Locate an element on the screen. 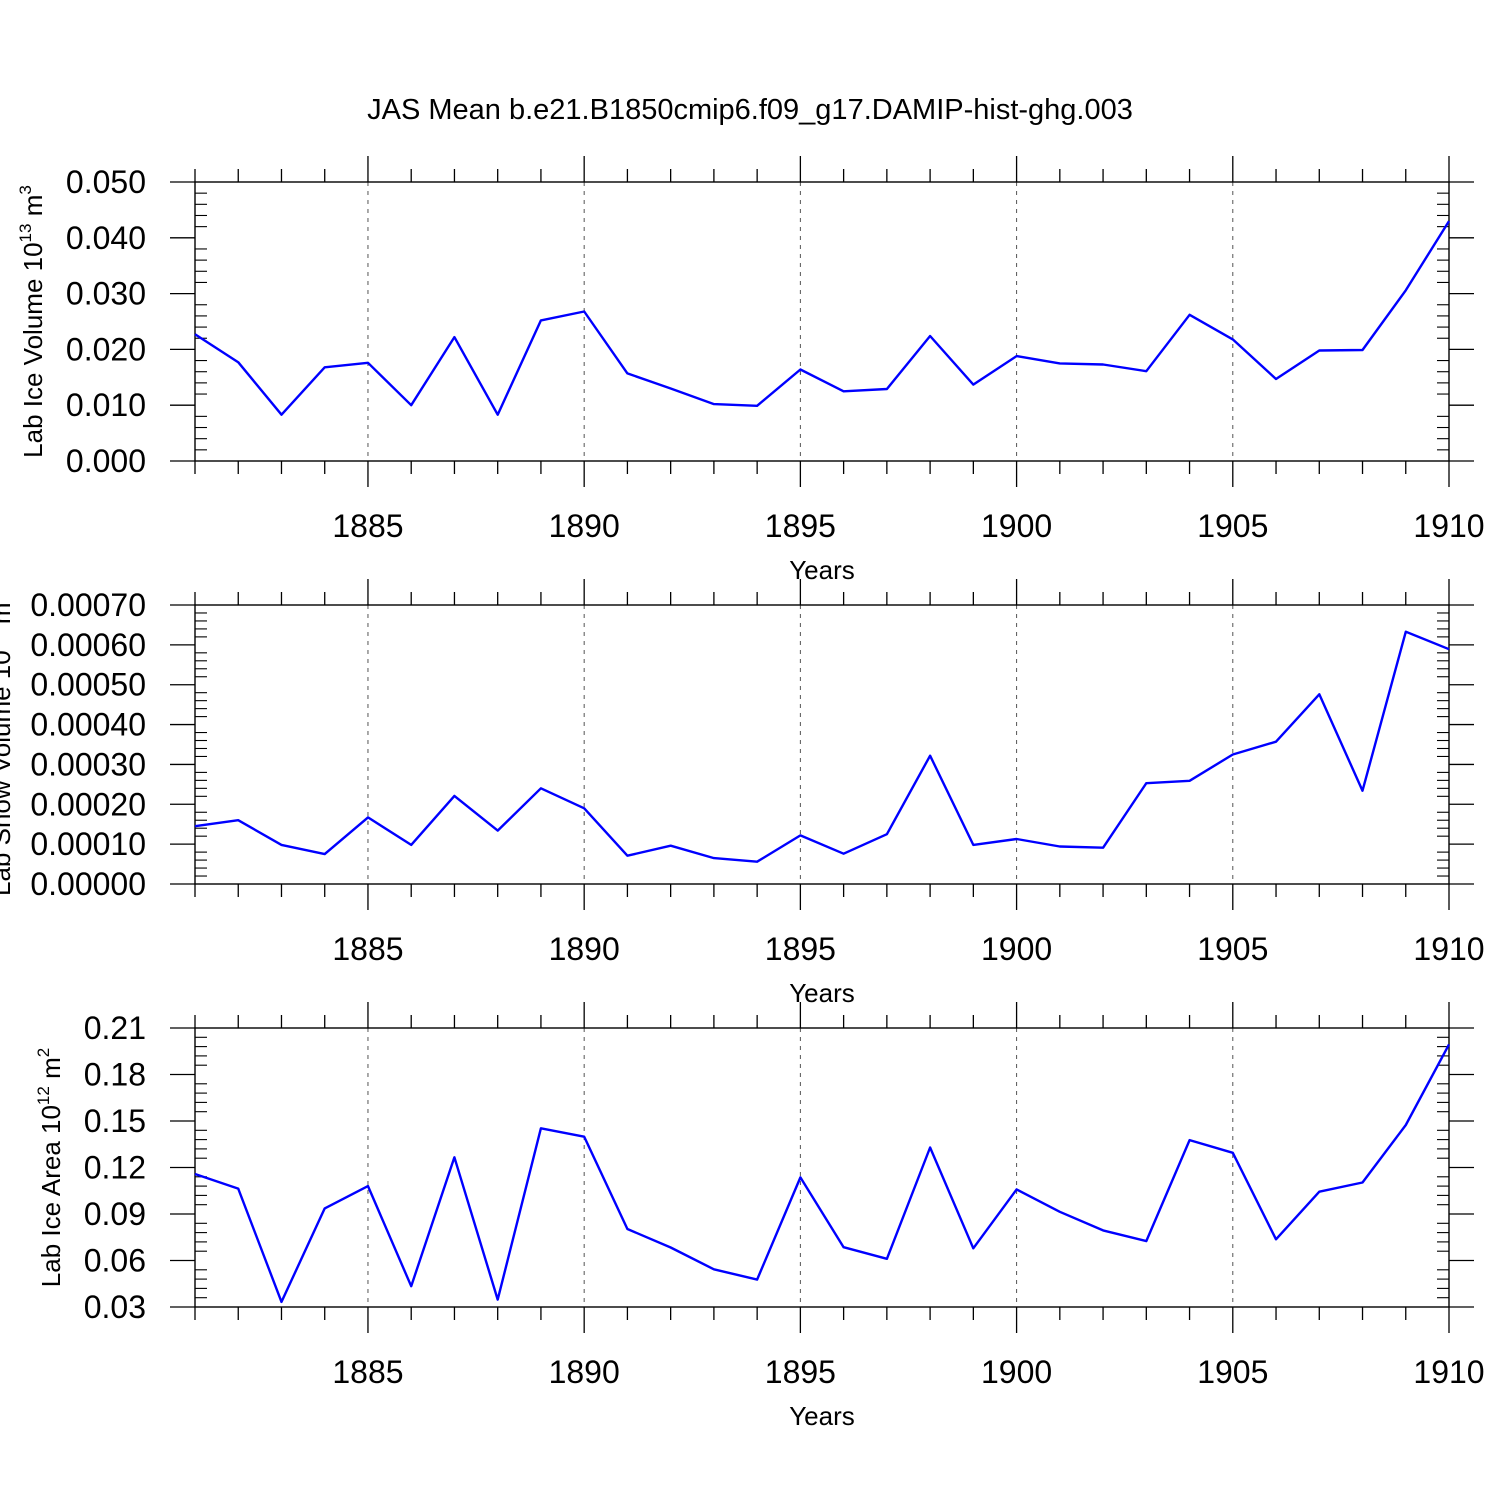  ice-volume-y-tick-label: 0.040 is located at coordinates (106, 238).